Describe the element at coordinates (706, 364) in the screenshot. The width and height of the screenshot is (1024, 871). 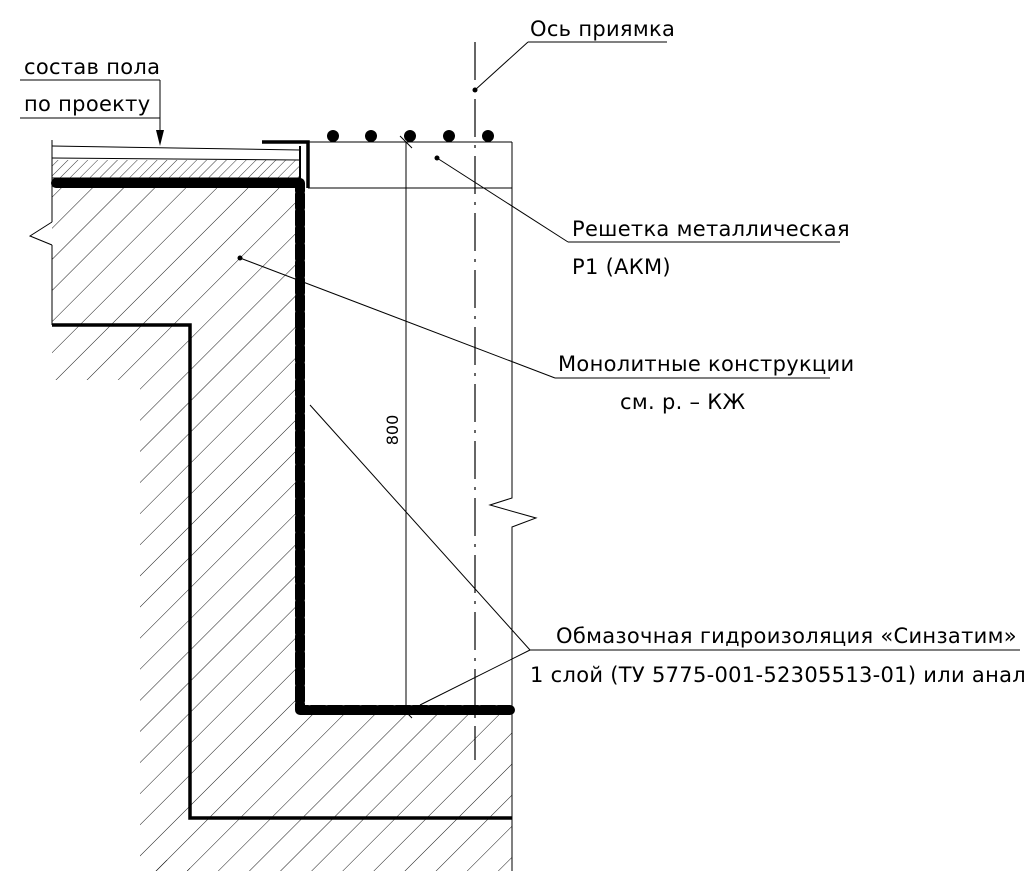
I see `monolith-label-line1: Монолитные конструкции` at that location.